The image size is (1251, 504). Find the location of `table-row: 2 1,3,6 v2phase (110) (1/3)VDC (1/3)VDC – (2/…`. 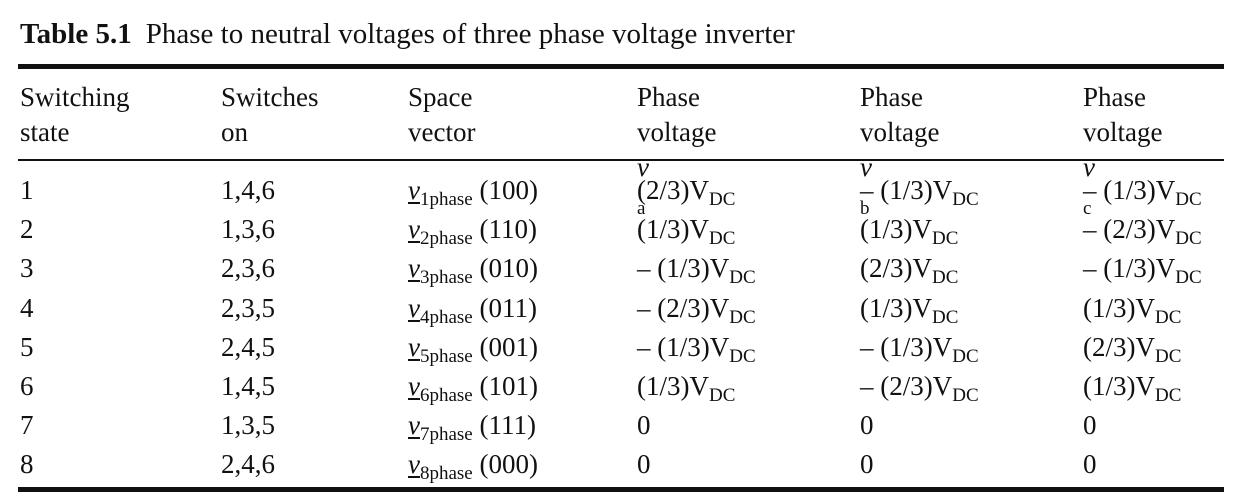

table-row: 2 1,3,6 v2phase (110) (1/3)VDC (1/3)VDC – (2/… is located at coordinates (625, 232).